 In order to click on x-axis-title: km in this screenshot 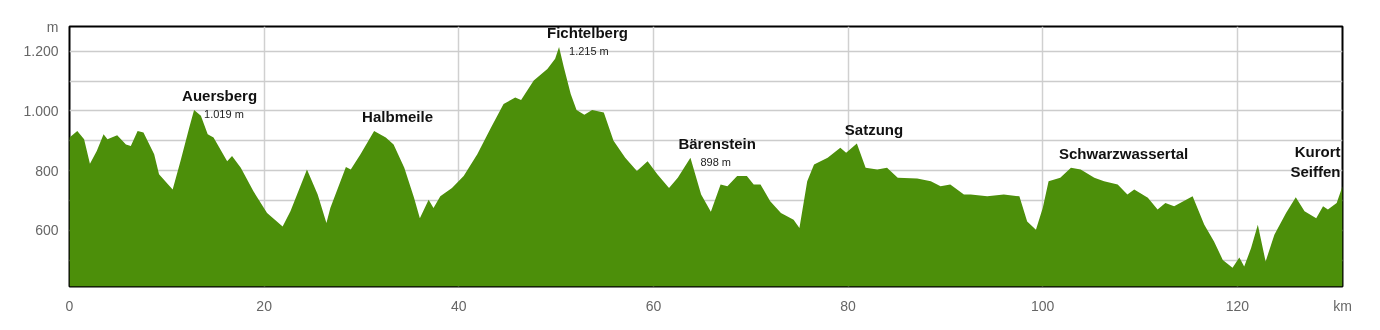, I will do `click(1342, 305)`.